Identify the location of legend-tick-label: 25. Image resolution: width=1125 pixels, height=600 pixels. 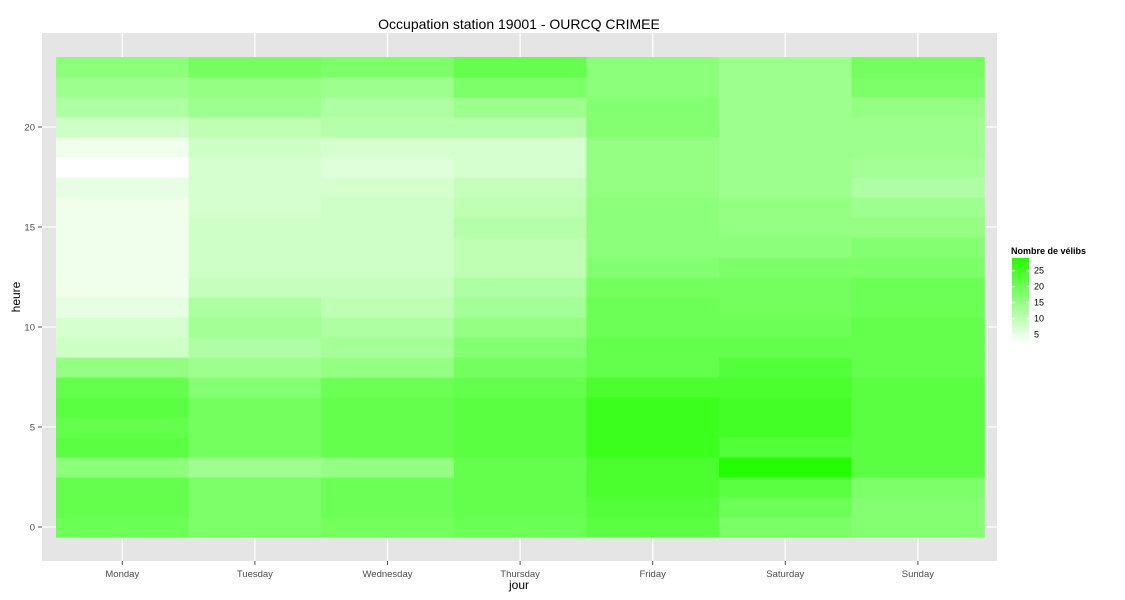
(1039, 271).